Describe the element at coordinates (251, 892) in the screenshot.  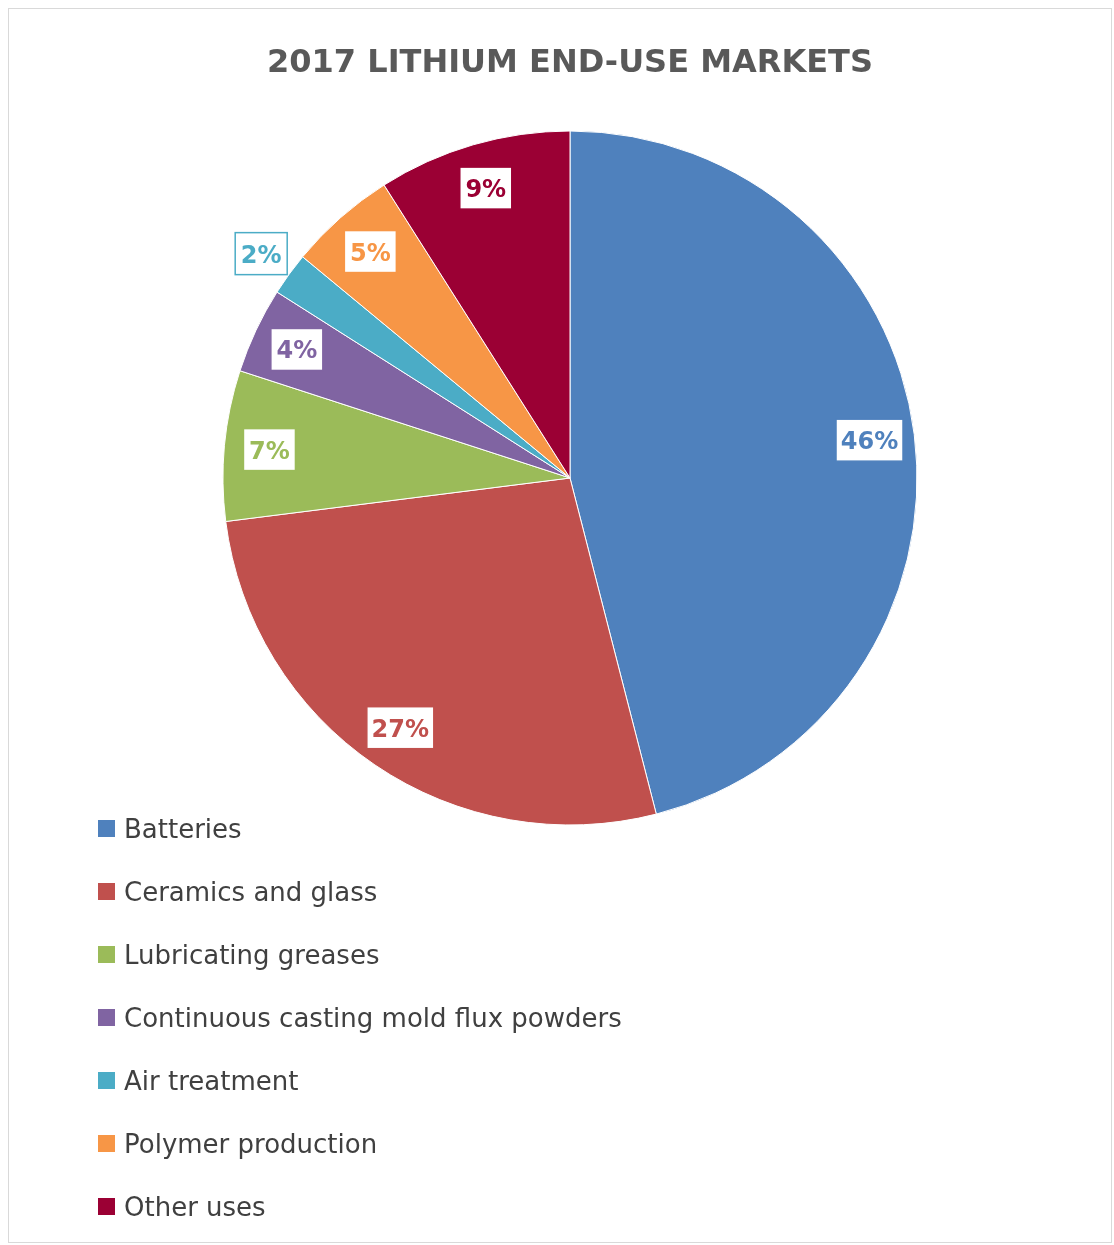
I see `legend-label: Ceramics and glass` at that location.